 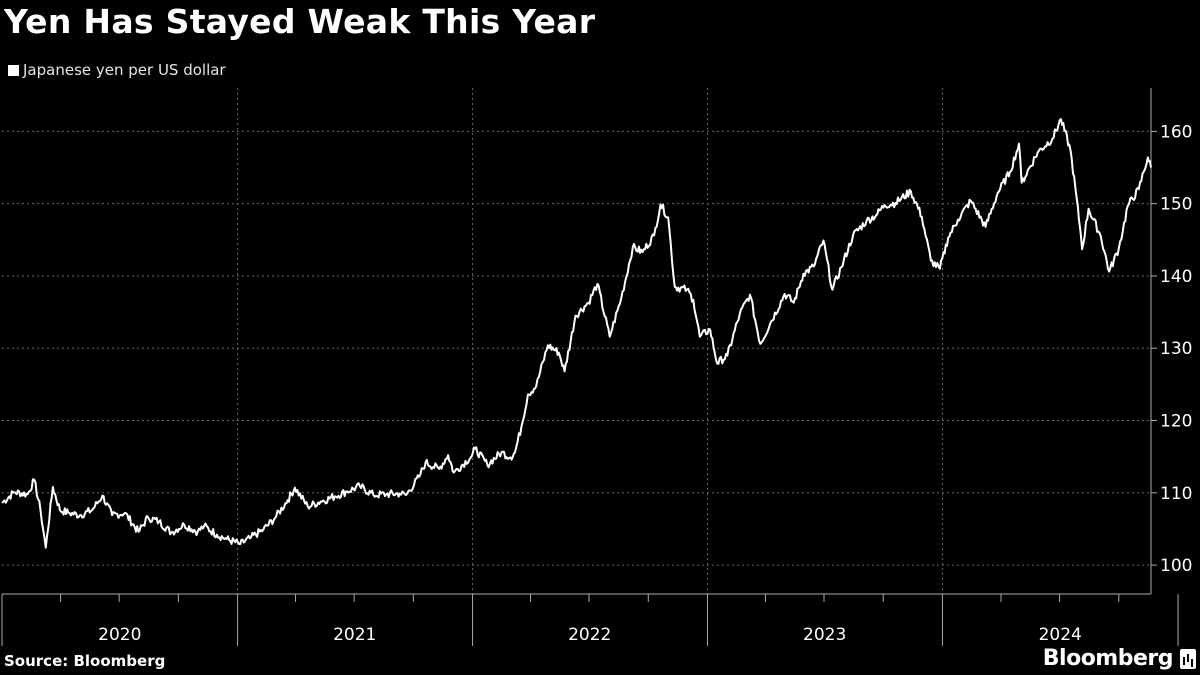 What do you see at coordinates (354, 635) in the screenshot?
I see `x-tick-label-2021: 2021` at bounding box center [354, 635].